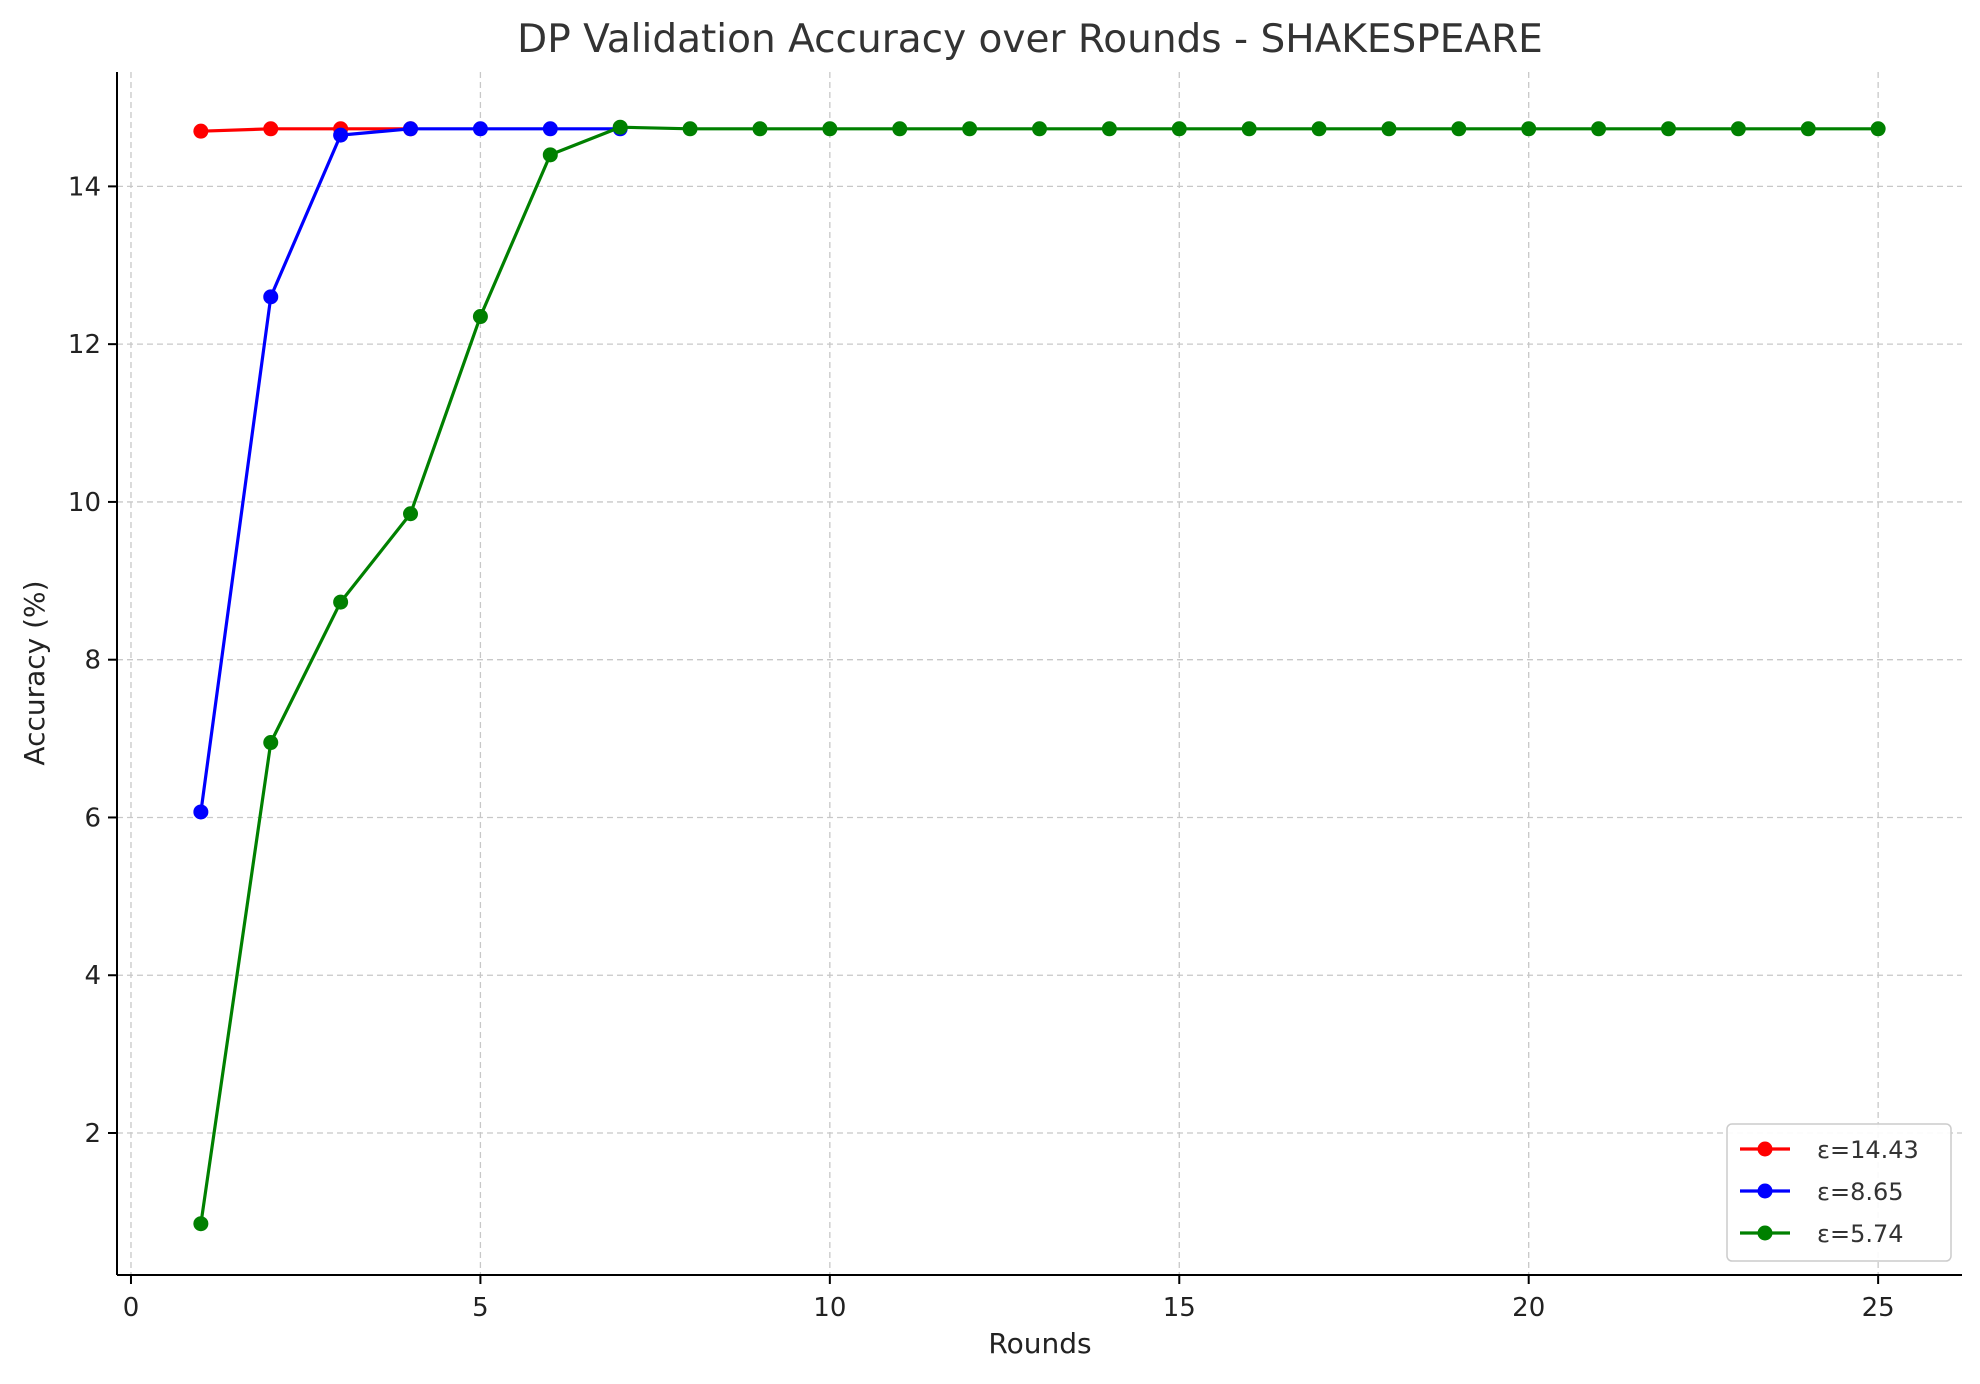 Image resolution: width=1980 pixels, height=1384 pixels. What do you see at coordinates (1039, 1343) in the screenshot?
I see `x-axis-label: Rounds` at bounding box center [1039, 1343].